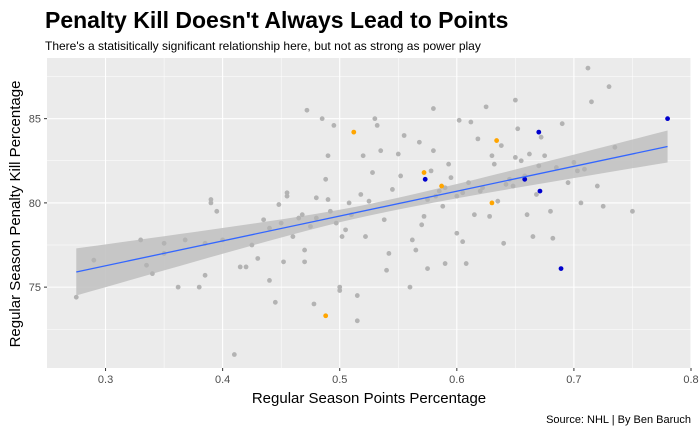 Image resolution: width=700 pixels, height=432 pixels. Describe the element at coordinates (398, 377) in the screenshot. I see `x-axis-ticks: 0.3 0.4 0.5 0.6 0.7 0.8` at that location.